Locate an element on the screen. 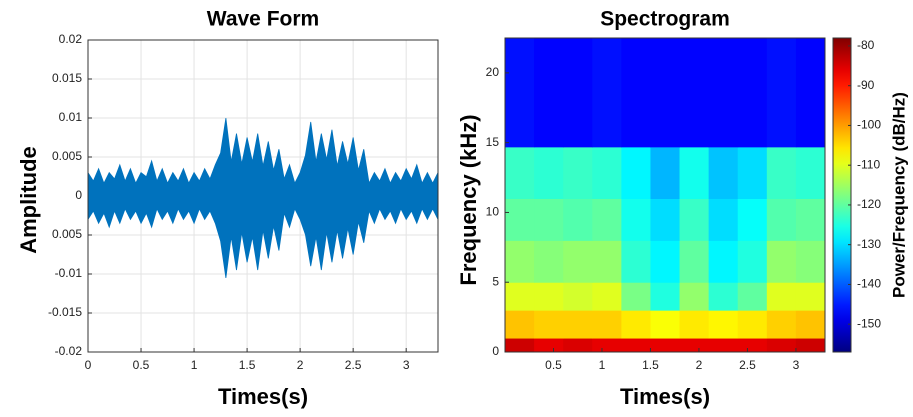  colorbar-tick-label: -80 is located at coordinates (866, 45).